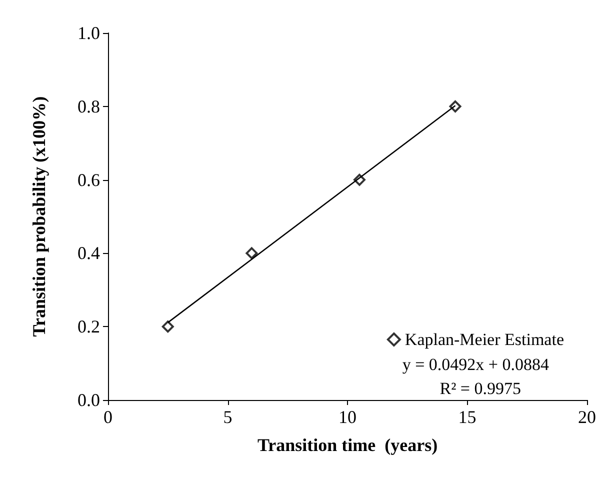 The width and height of the screenshot is (609, 478). Describe the element at coordinates (587, 417) in the screenshot. I see `x-tick-label: 20` at that location.